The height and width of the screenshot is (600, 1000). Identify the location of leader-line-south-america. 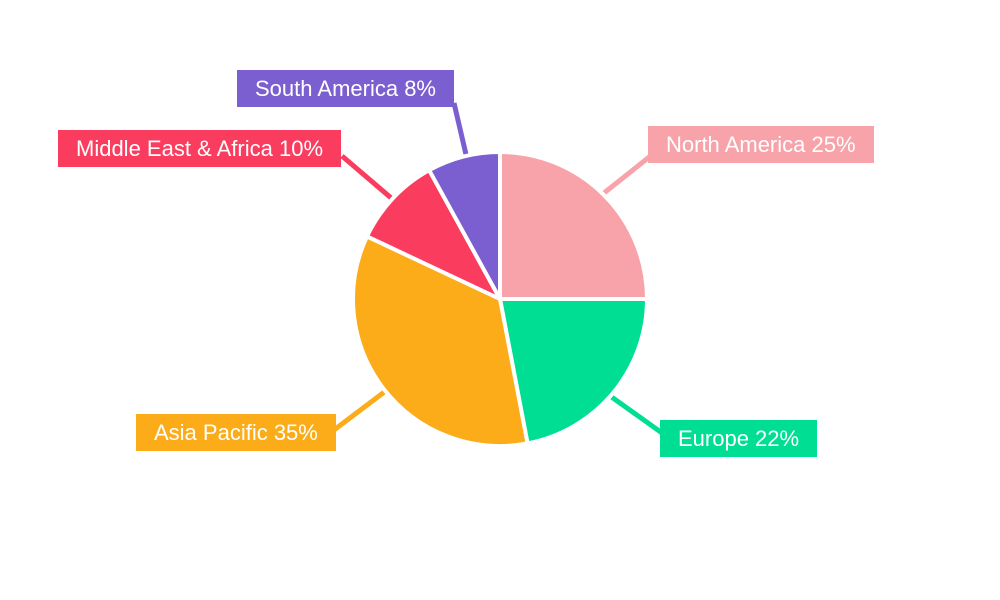
(461, 133).